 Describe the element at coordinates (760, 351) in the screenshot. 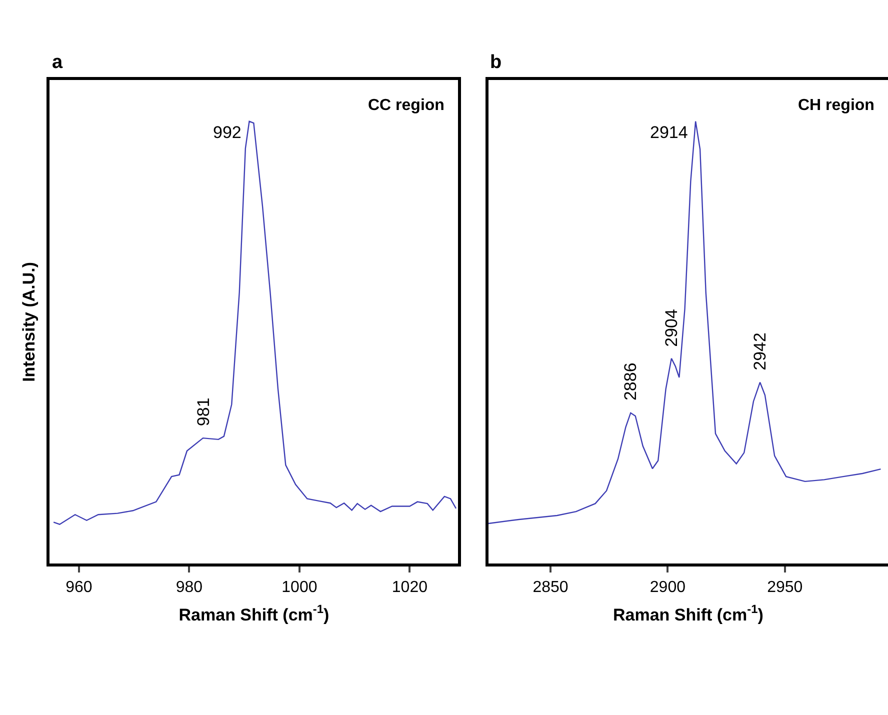

I see `annotation: 2942` at that location.